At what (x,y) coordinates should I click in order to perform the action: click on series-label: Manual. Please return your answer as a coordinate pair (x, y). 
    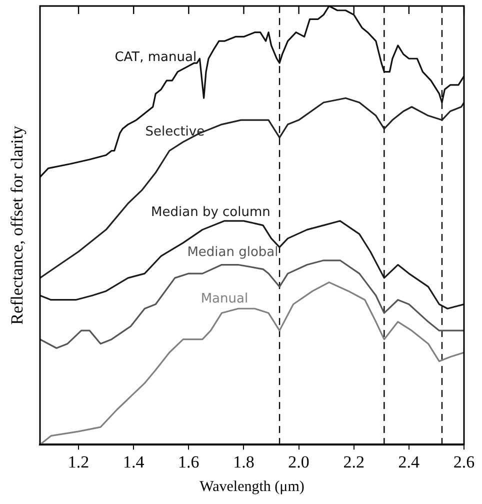
    Looking at the image, I should click on (224, 299).